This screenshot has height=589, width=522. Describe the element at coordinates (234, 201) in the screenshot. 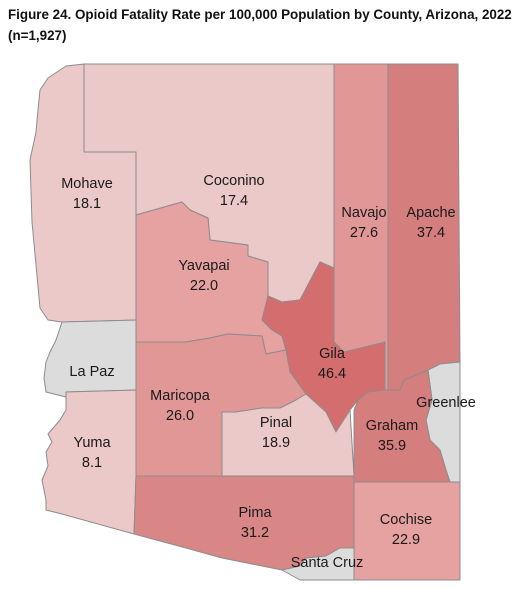

I see `coconino-value: 17.4` at that location.